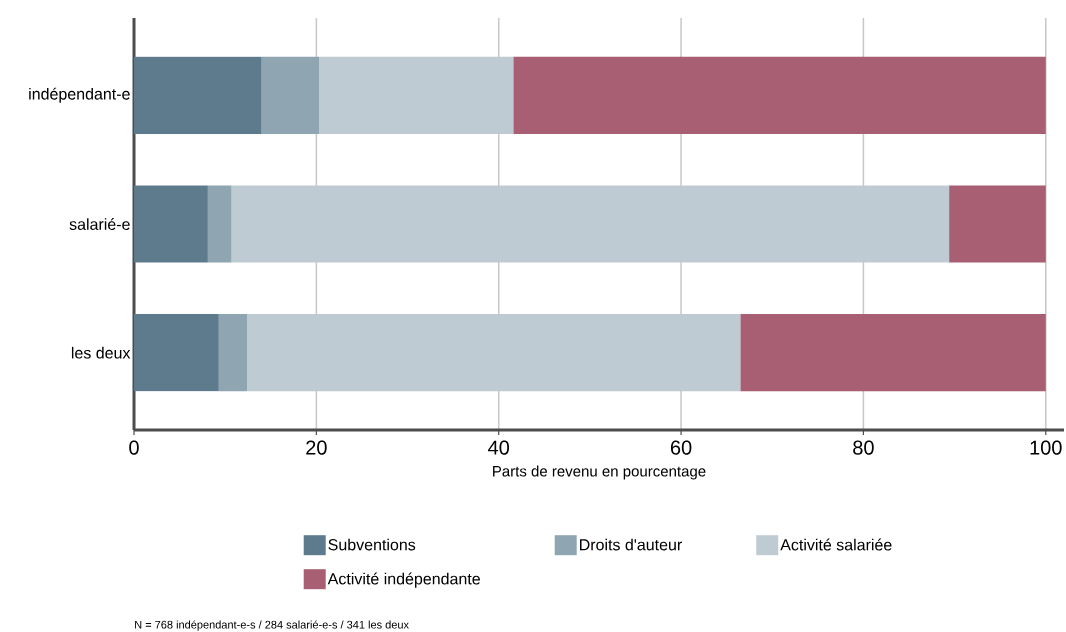 This screenshot has width=1066, height=632. Describe the element at coordinates (101, 352) in the screenshot. I see `y-tick-label: les deux` at that location.